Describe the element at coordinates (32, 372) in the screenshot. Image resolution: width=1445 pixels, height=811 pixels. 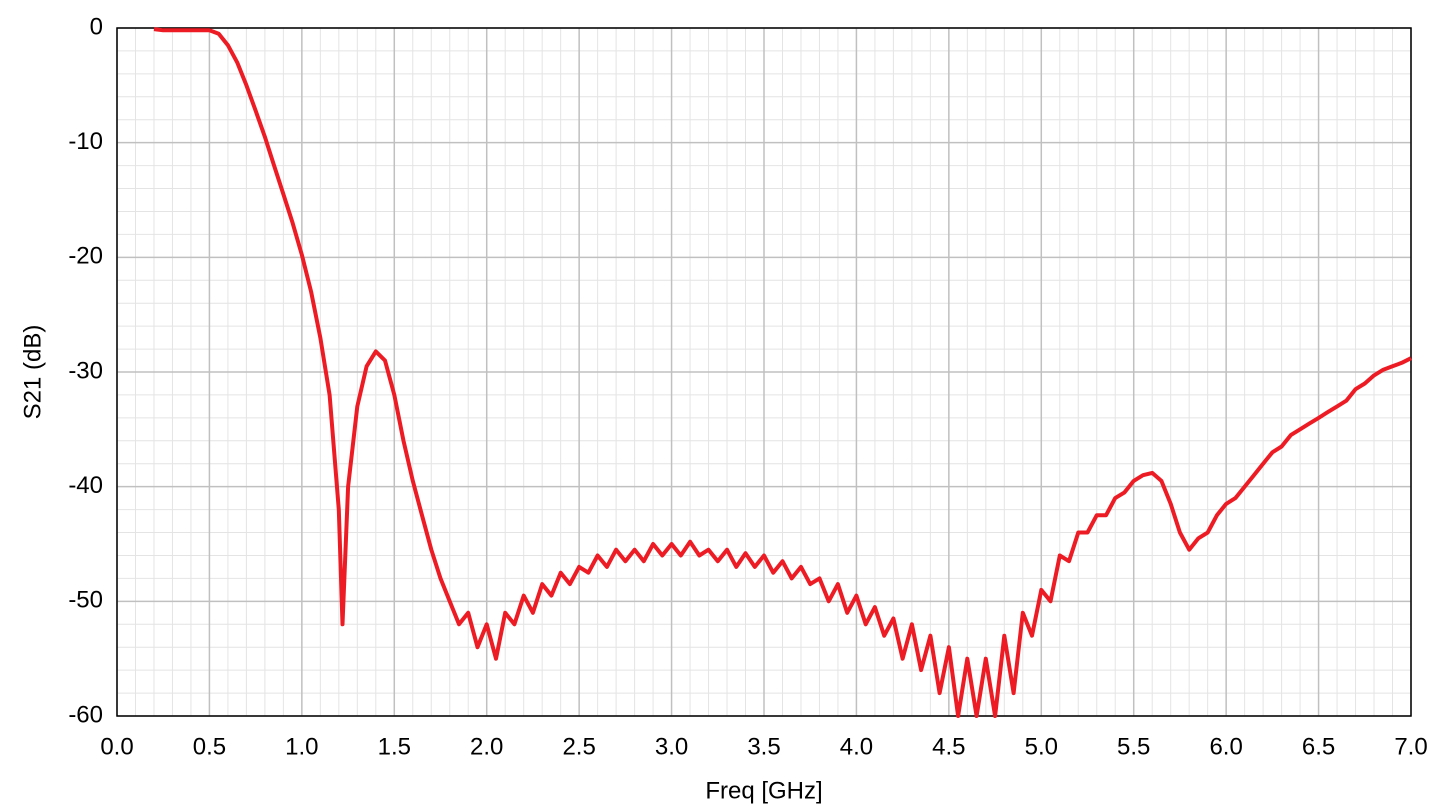
I see `y-axis-label: S21 (dB)` at that location.